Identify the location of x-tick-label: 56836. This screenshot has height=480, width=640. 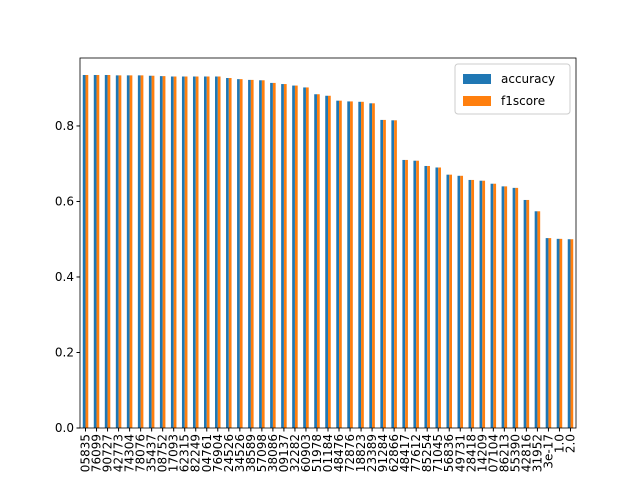
(449, 453).